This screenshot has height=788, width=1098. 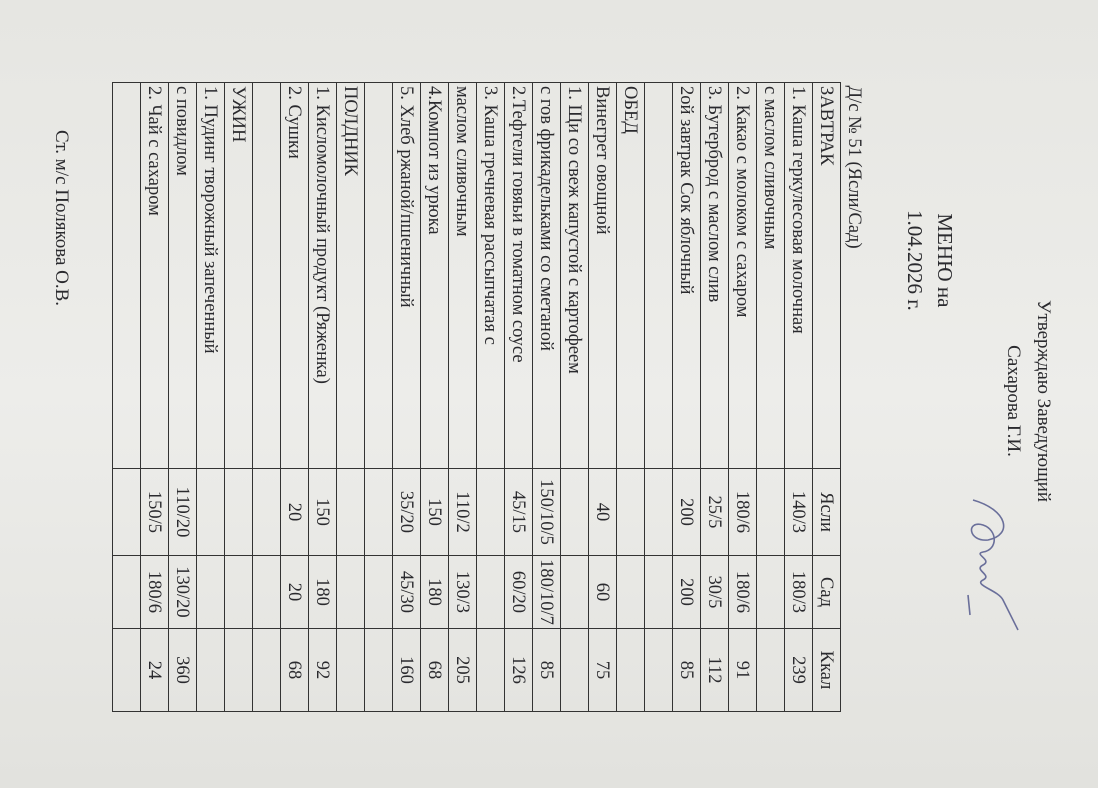 I want to click on nursery-portion-cell: 150/10/5, so click(x=546, y=512).